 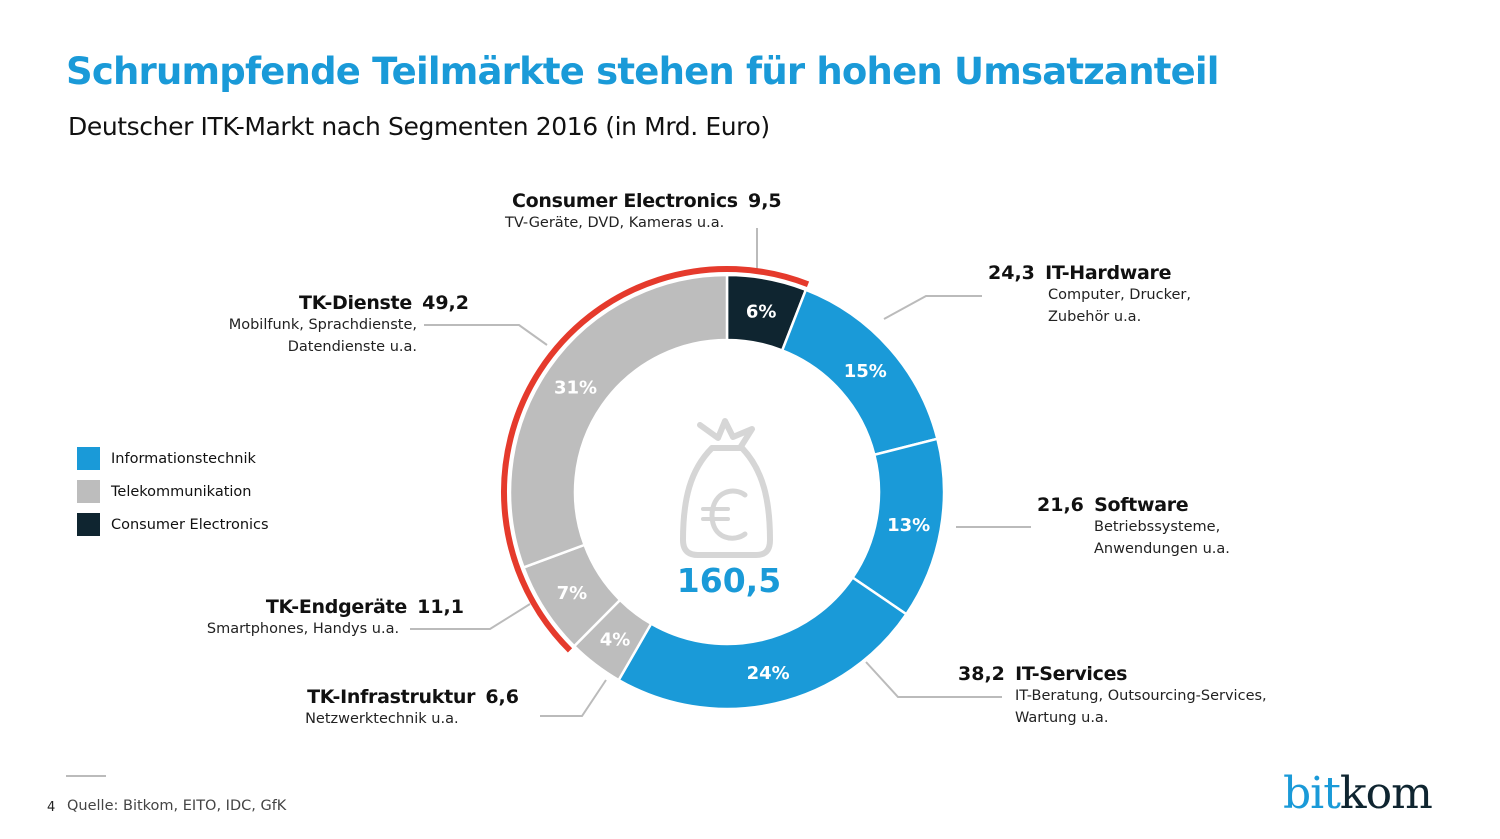 I want to click on segment-name: TK-Dienste, so click(x=355, y=303).